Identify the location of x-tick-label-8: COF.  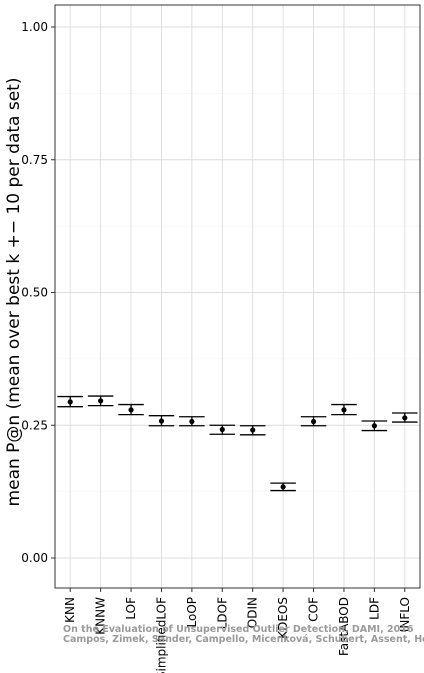
(314, 609).